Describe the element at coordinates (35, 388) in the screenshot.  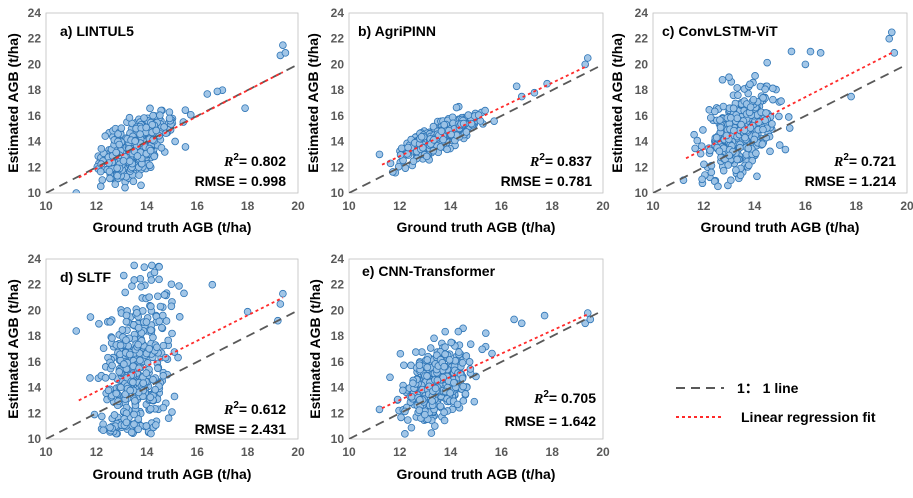
I see `y-tick-label: 14` at that location.